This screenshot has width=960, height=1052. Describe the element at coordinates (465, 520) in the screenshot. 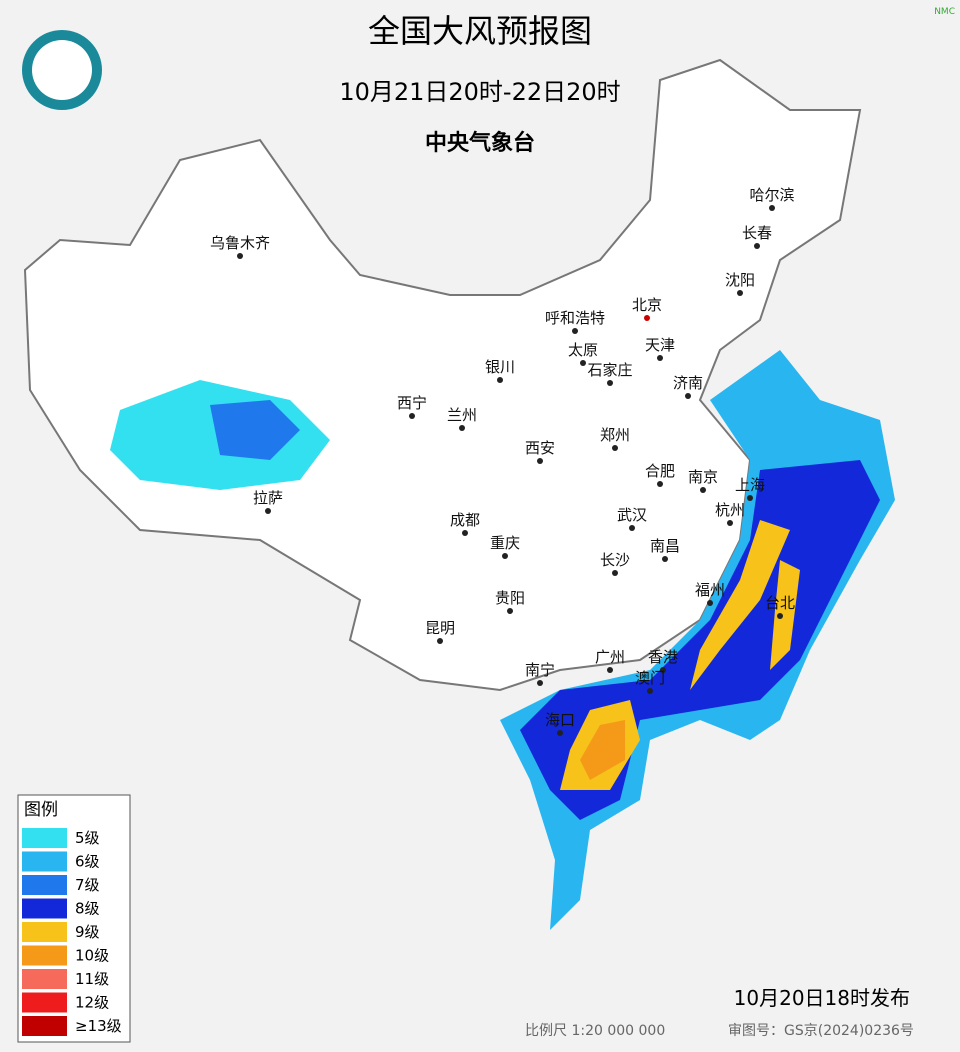

I see `city-label: 成都` at that location.